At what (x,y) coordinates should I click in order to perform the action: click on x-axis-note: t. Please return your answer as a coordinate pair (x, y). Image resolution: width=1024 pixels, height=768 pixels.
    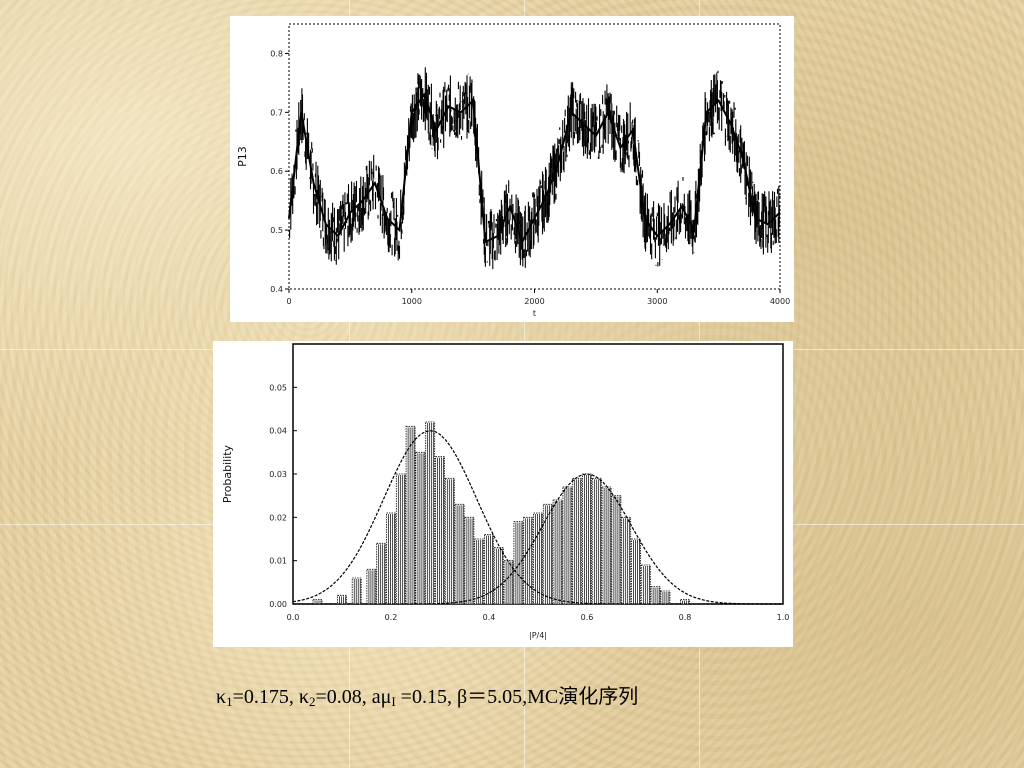
    Looking at the image, I should click on (534, 313).